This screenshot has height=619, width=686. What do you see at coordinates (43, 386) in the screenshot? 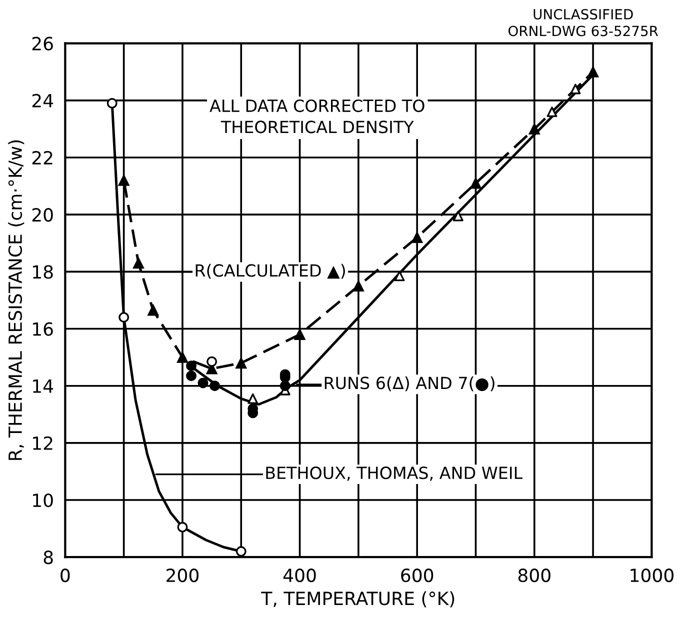
I see `y-tick-label: 14` at bounding box center [43, 386].